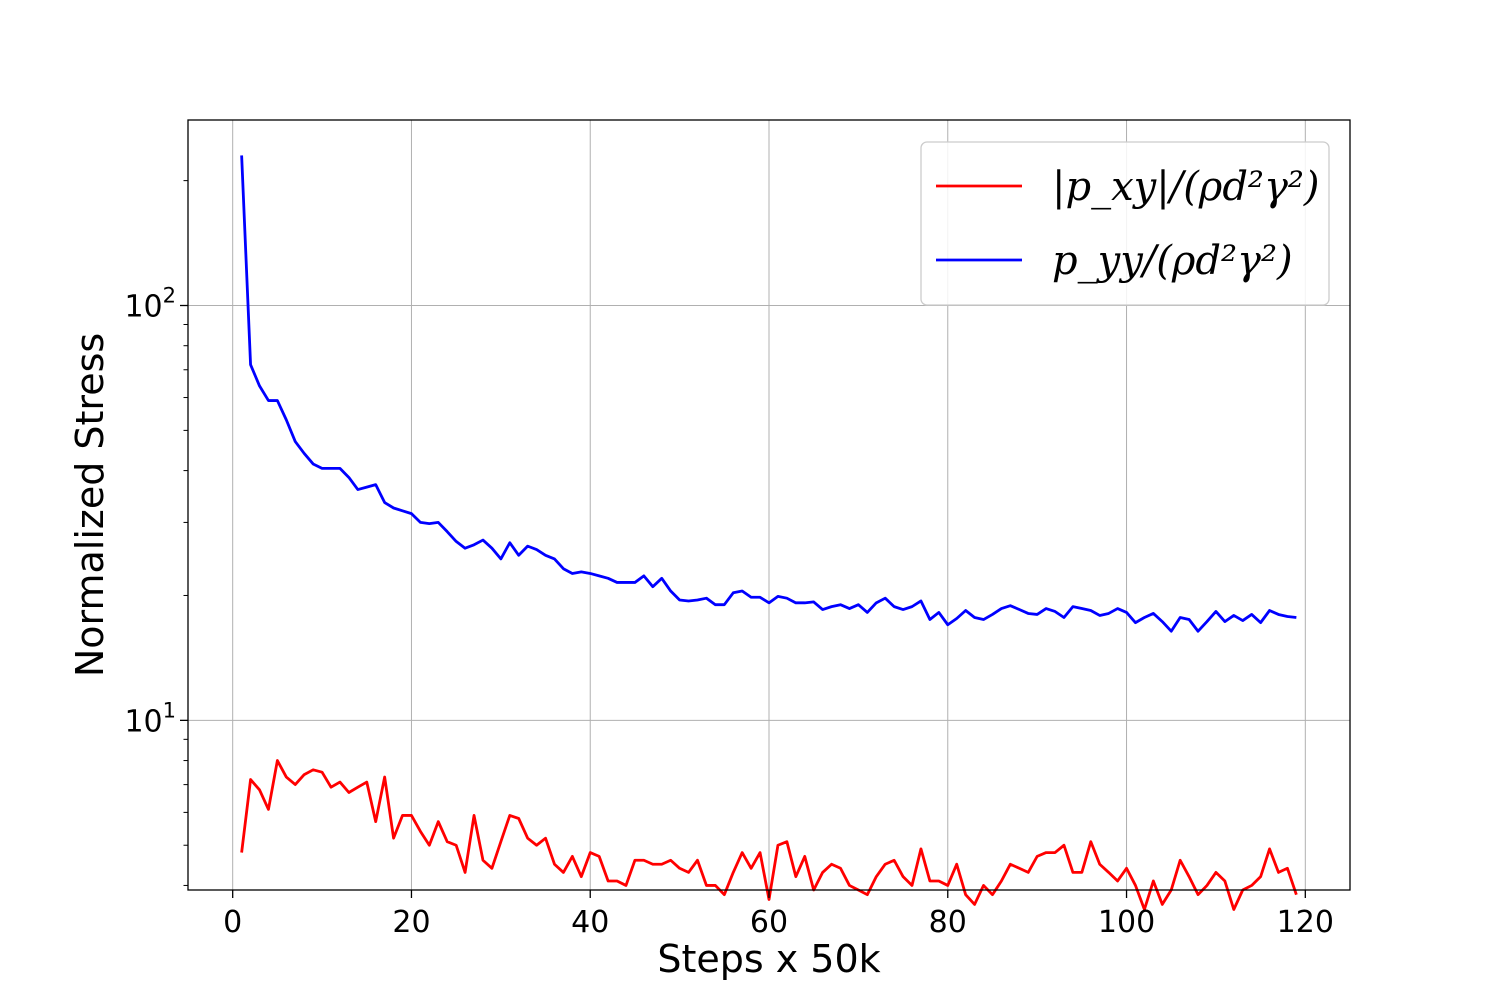 The image size is (1500, 1000). I want to click on x-axis-label: Steps x 50k, so click(768, 959).